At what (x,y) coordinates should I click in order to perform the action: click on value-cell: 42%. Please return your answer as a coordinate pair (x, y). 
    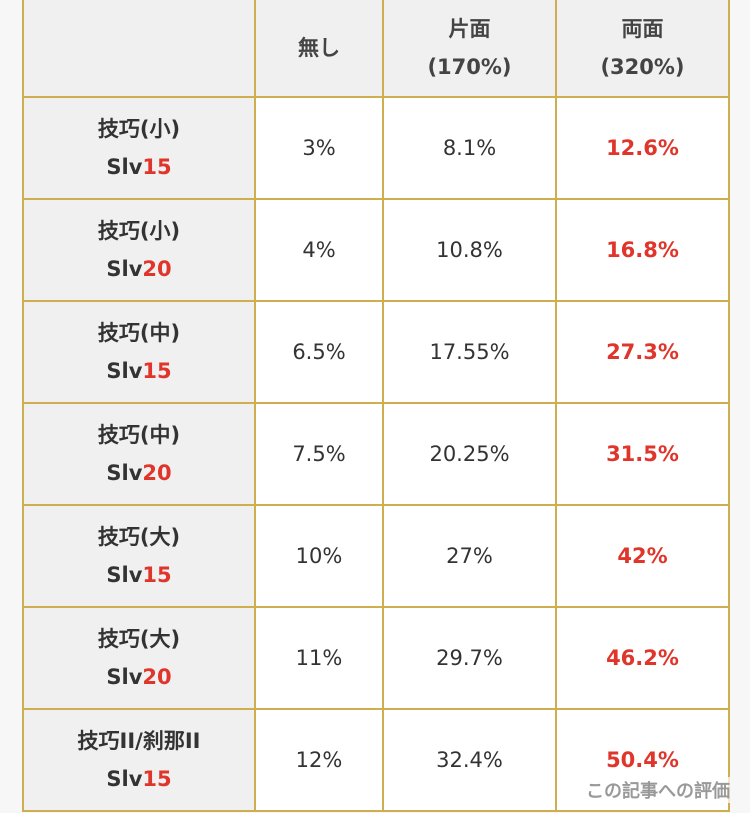
    Looking at the image, I should click on (642, 556).